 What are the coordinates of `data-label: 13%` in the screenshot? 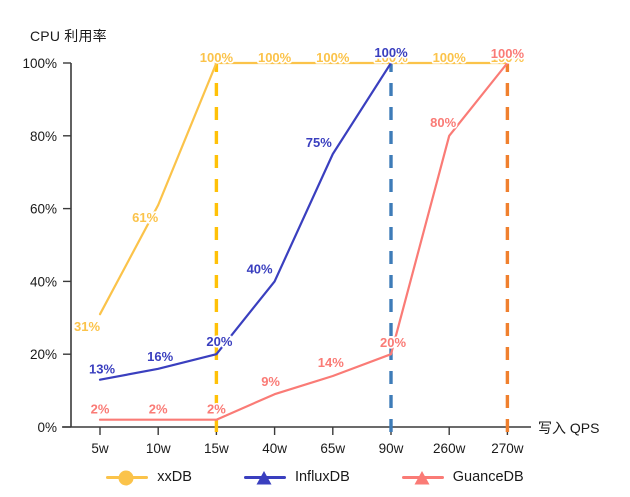 It's located at (102, 369).